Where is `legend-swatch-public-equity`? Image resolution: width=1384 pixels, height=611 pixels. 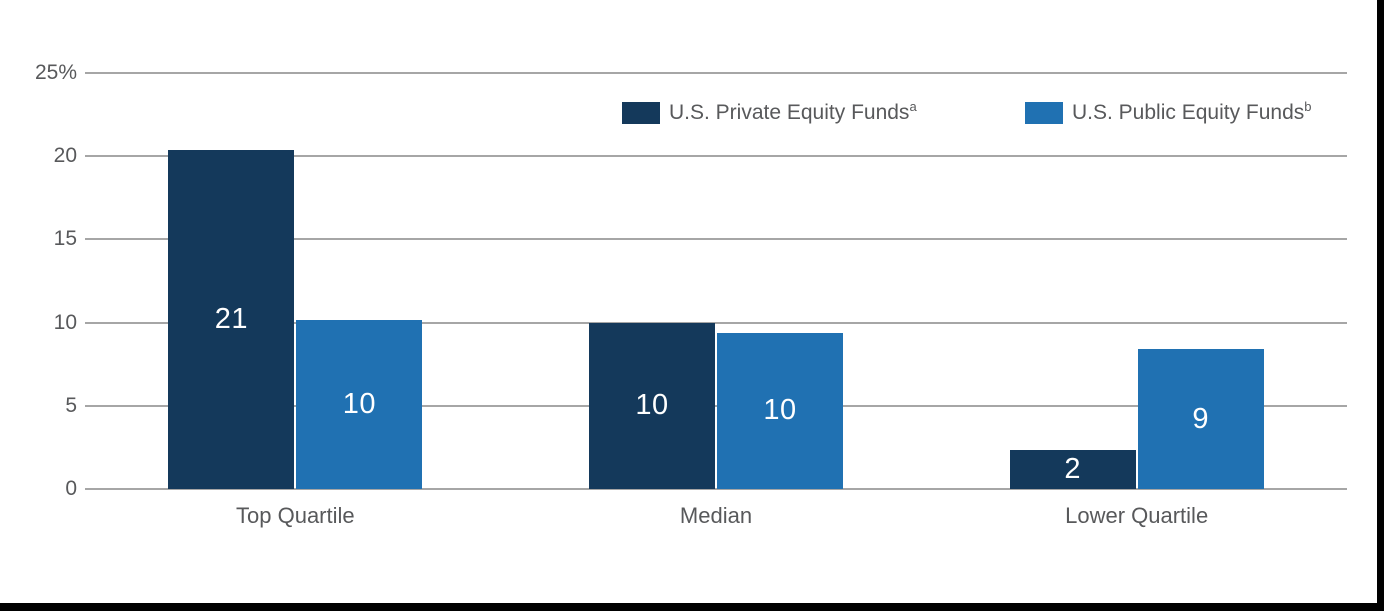
legend-swatch-public-equity is located at coordinates (1044, 113).